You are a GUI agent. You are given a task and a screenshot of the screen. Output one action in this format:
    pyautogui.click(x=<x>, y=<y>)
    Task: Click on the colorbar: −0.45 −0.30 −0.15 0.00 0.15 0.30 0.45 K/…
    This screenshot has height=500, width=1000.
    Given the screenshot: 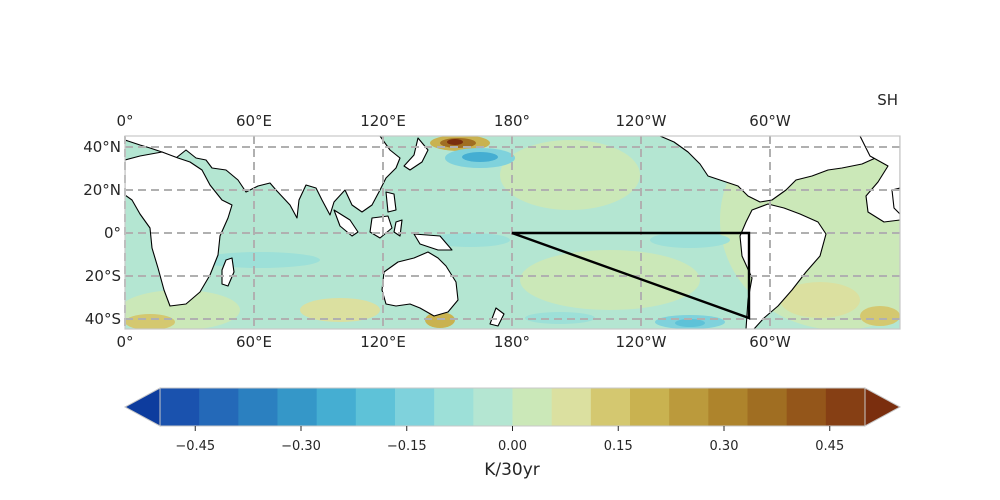 What is the action you would take?
    pyautogui.click(x=512, y=433)
    